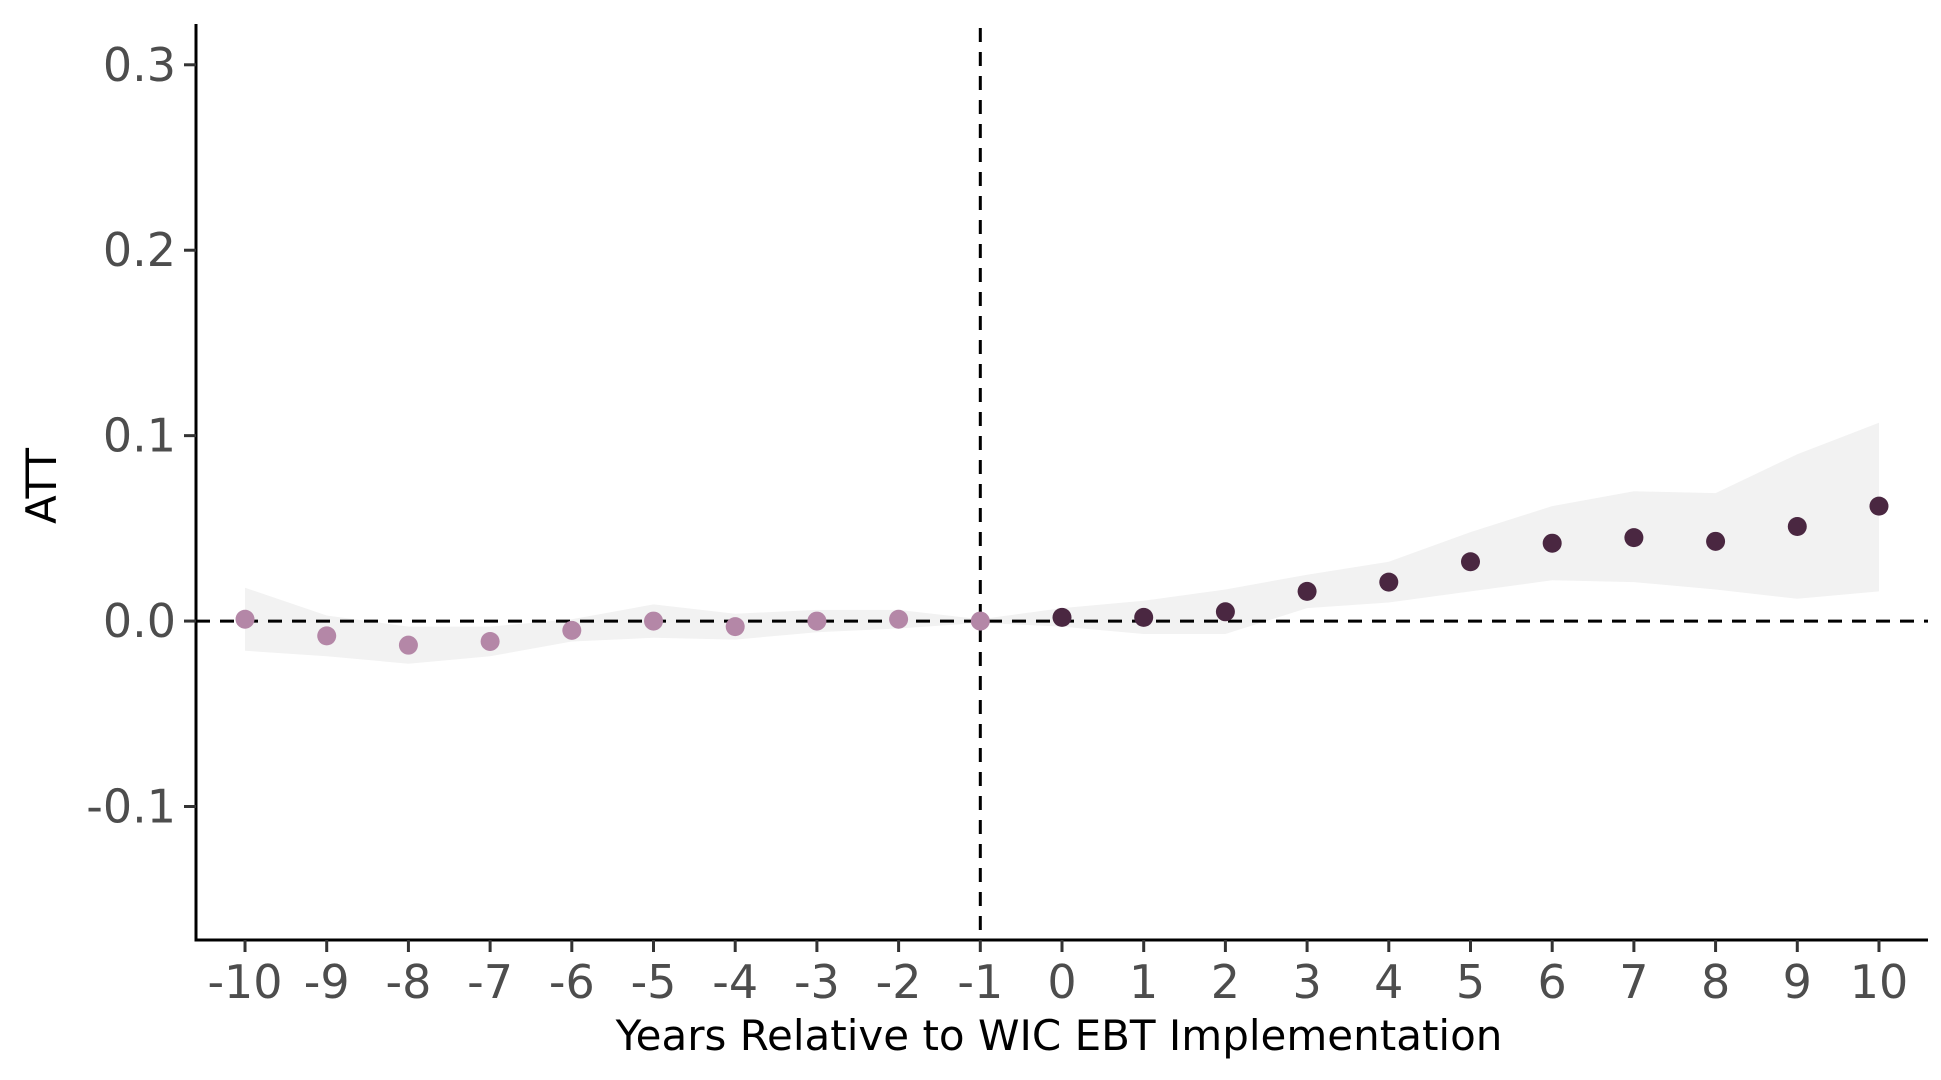 The image size is (1941, 1080). Describe the element at coordinates (1797, 982) in the screenshot. I see `x-tick-label: 9` at that location.